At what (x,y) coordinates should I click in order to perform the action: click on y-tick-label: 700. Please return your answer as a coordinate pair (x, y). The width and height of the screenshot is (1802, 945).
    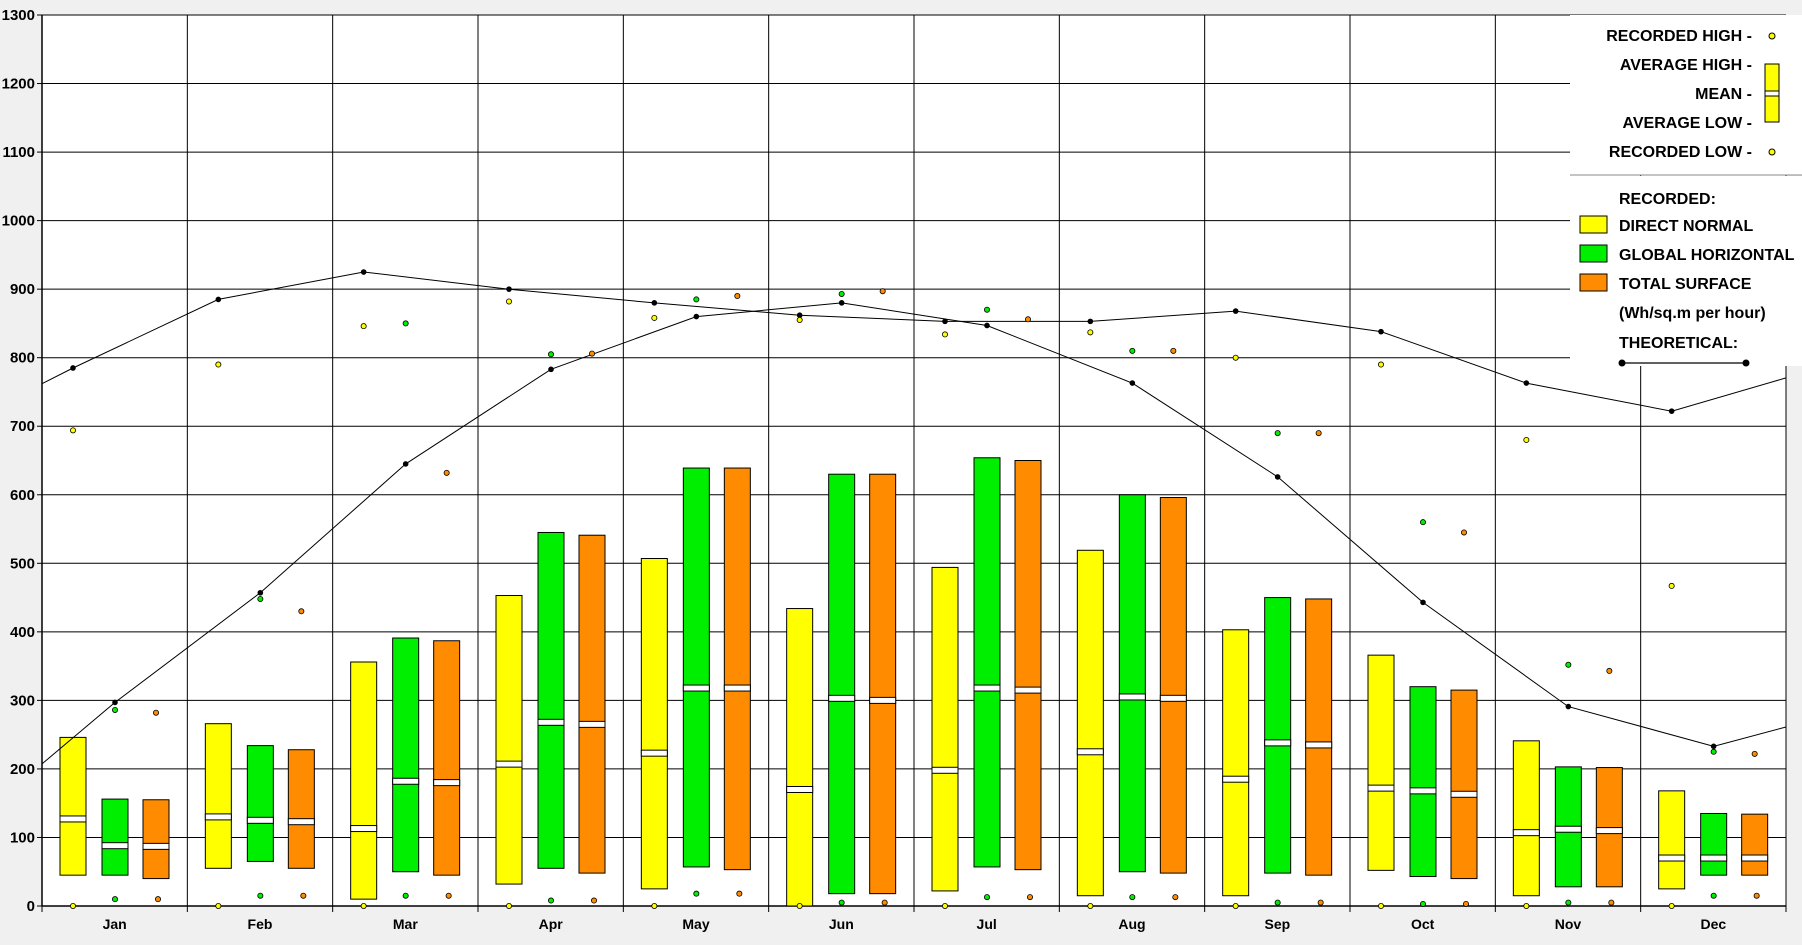
    Looking at the image, I should click on (22, 426).